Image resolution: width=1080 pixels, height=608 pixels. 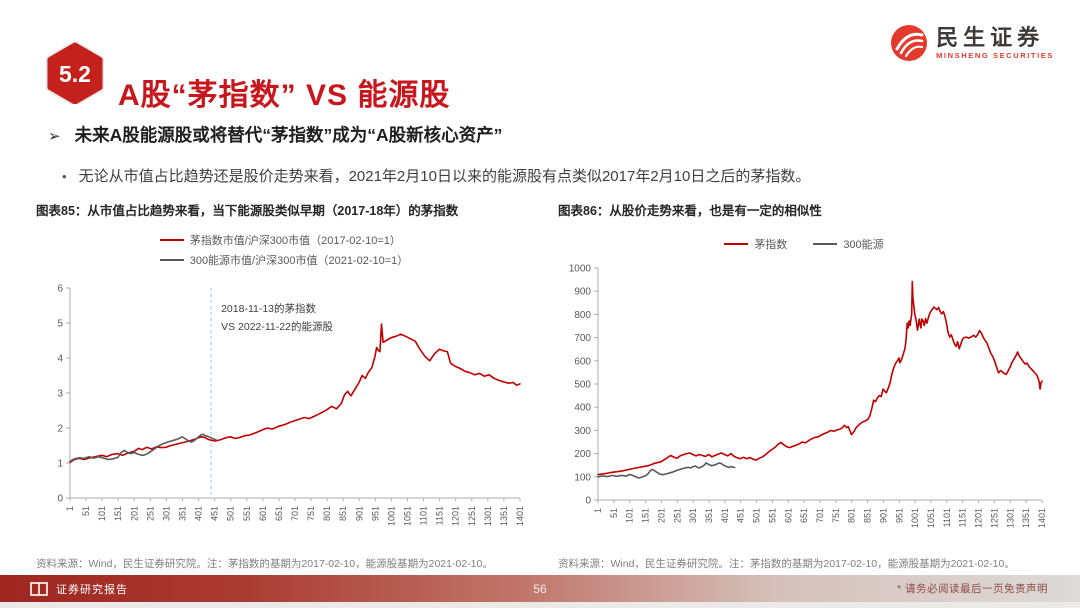 What do you see at coordinates (150, 513) in the screenshot?
I see `x-tick-label: 251` at bounding box center [150, 513].